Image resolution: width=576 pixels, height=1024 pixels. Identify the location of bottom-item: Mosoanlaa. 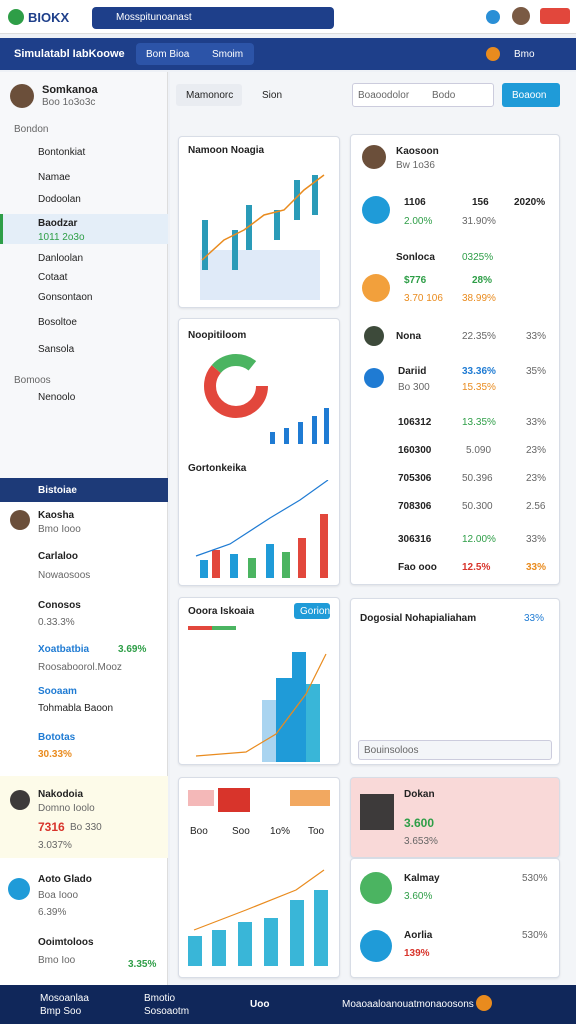
(64, 998).